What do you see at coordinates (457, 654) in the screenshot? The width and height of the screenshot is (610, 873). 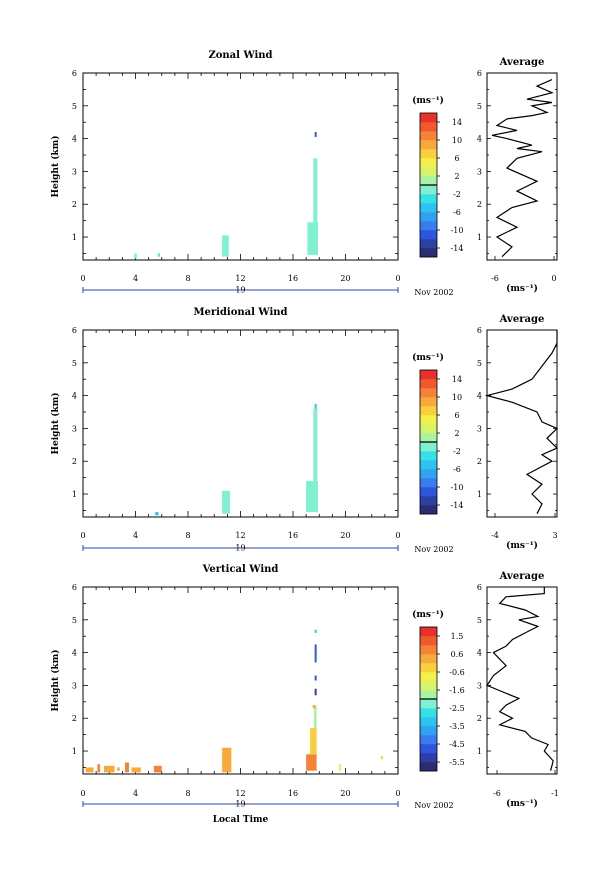 I see `colorbar-label: 0.6` at bounding box center [457, 654].